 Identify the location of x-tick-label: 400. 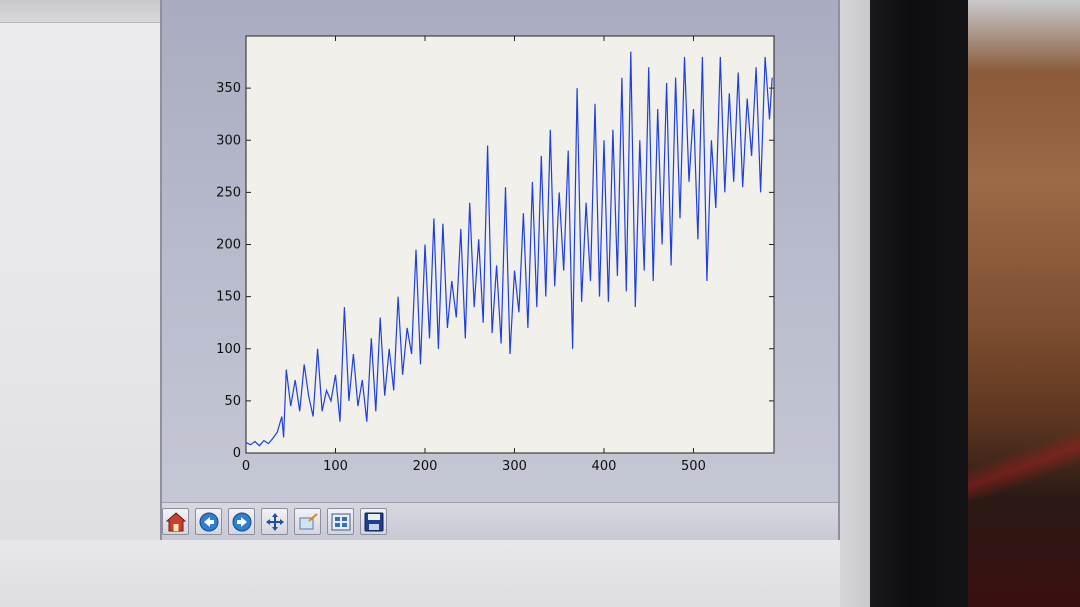
(604, 466).